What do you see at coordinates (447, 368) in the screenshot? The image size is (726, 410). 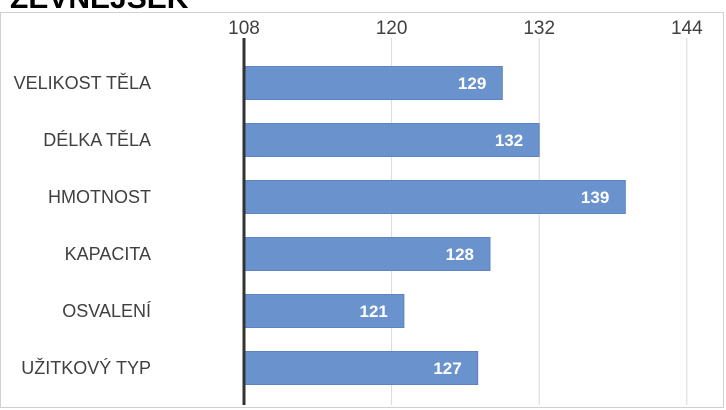 I see `data-label: 127` at bounding box center [447, 368].